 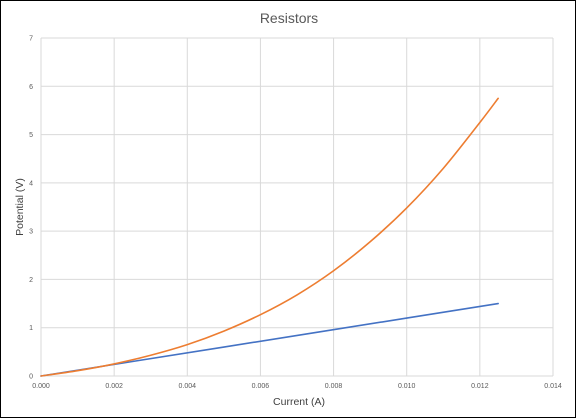 I want to click on chart-title: Resistors, so click(x=289, y=18).